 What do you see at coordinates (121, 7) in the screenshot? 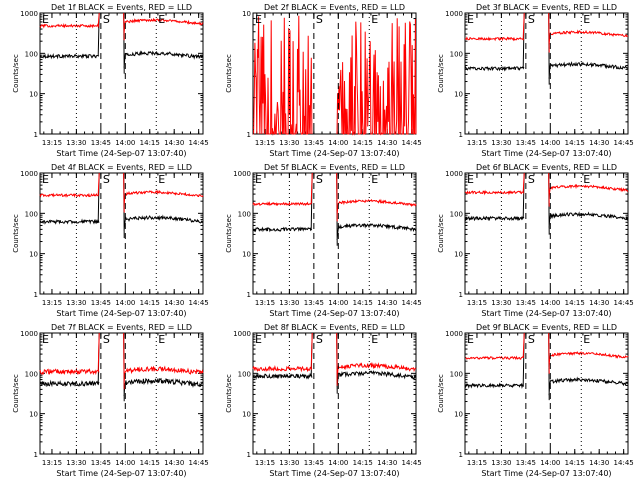
I see `panel-title: Det 1f BLACK = Events, RED = LLD` at bounding box center [121, 7].